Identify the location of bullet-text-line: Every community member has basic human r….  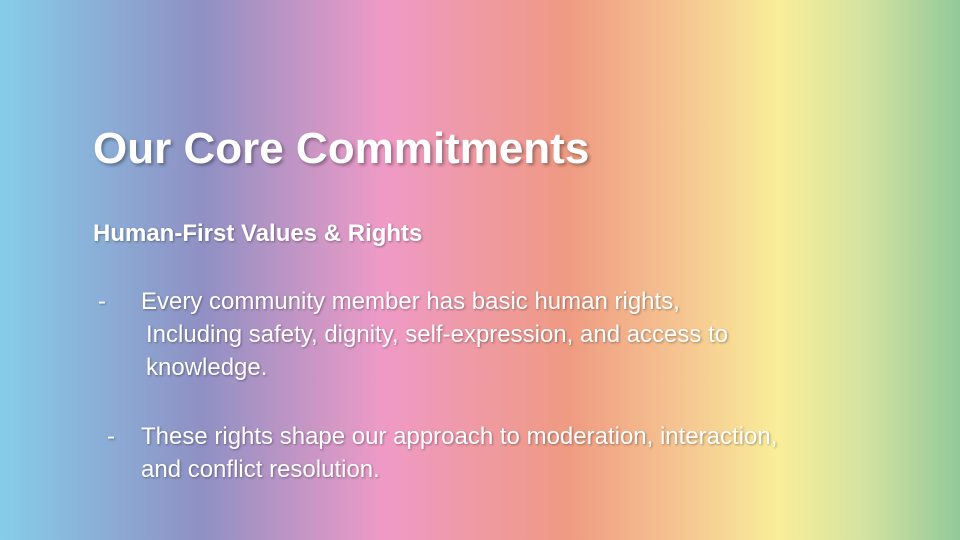
(410, 301).